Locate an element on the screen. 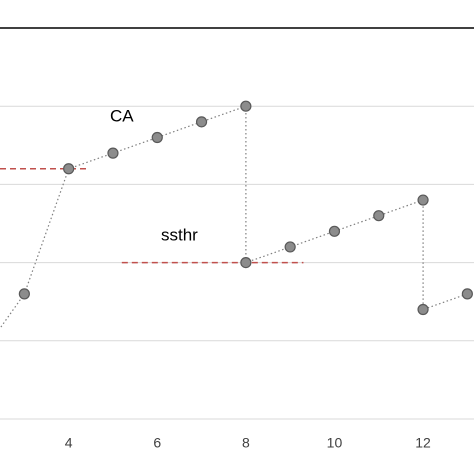  x-tick-label: 6 is located at coordinates (157, 443).